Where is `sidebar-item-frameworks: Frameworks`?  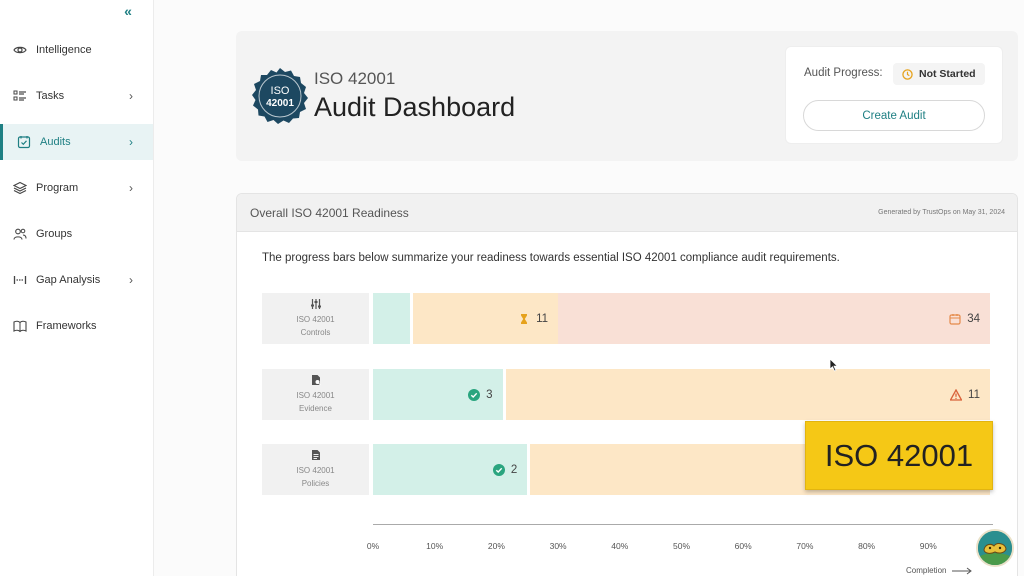 sidebar-item-frameworks: Frameworks is located at coordinates (76, 326).